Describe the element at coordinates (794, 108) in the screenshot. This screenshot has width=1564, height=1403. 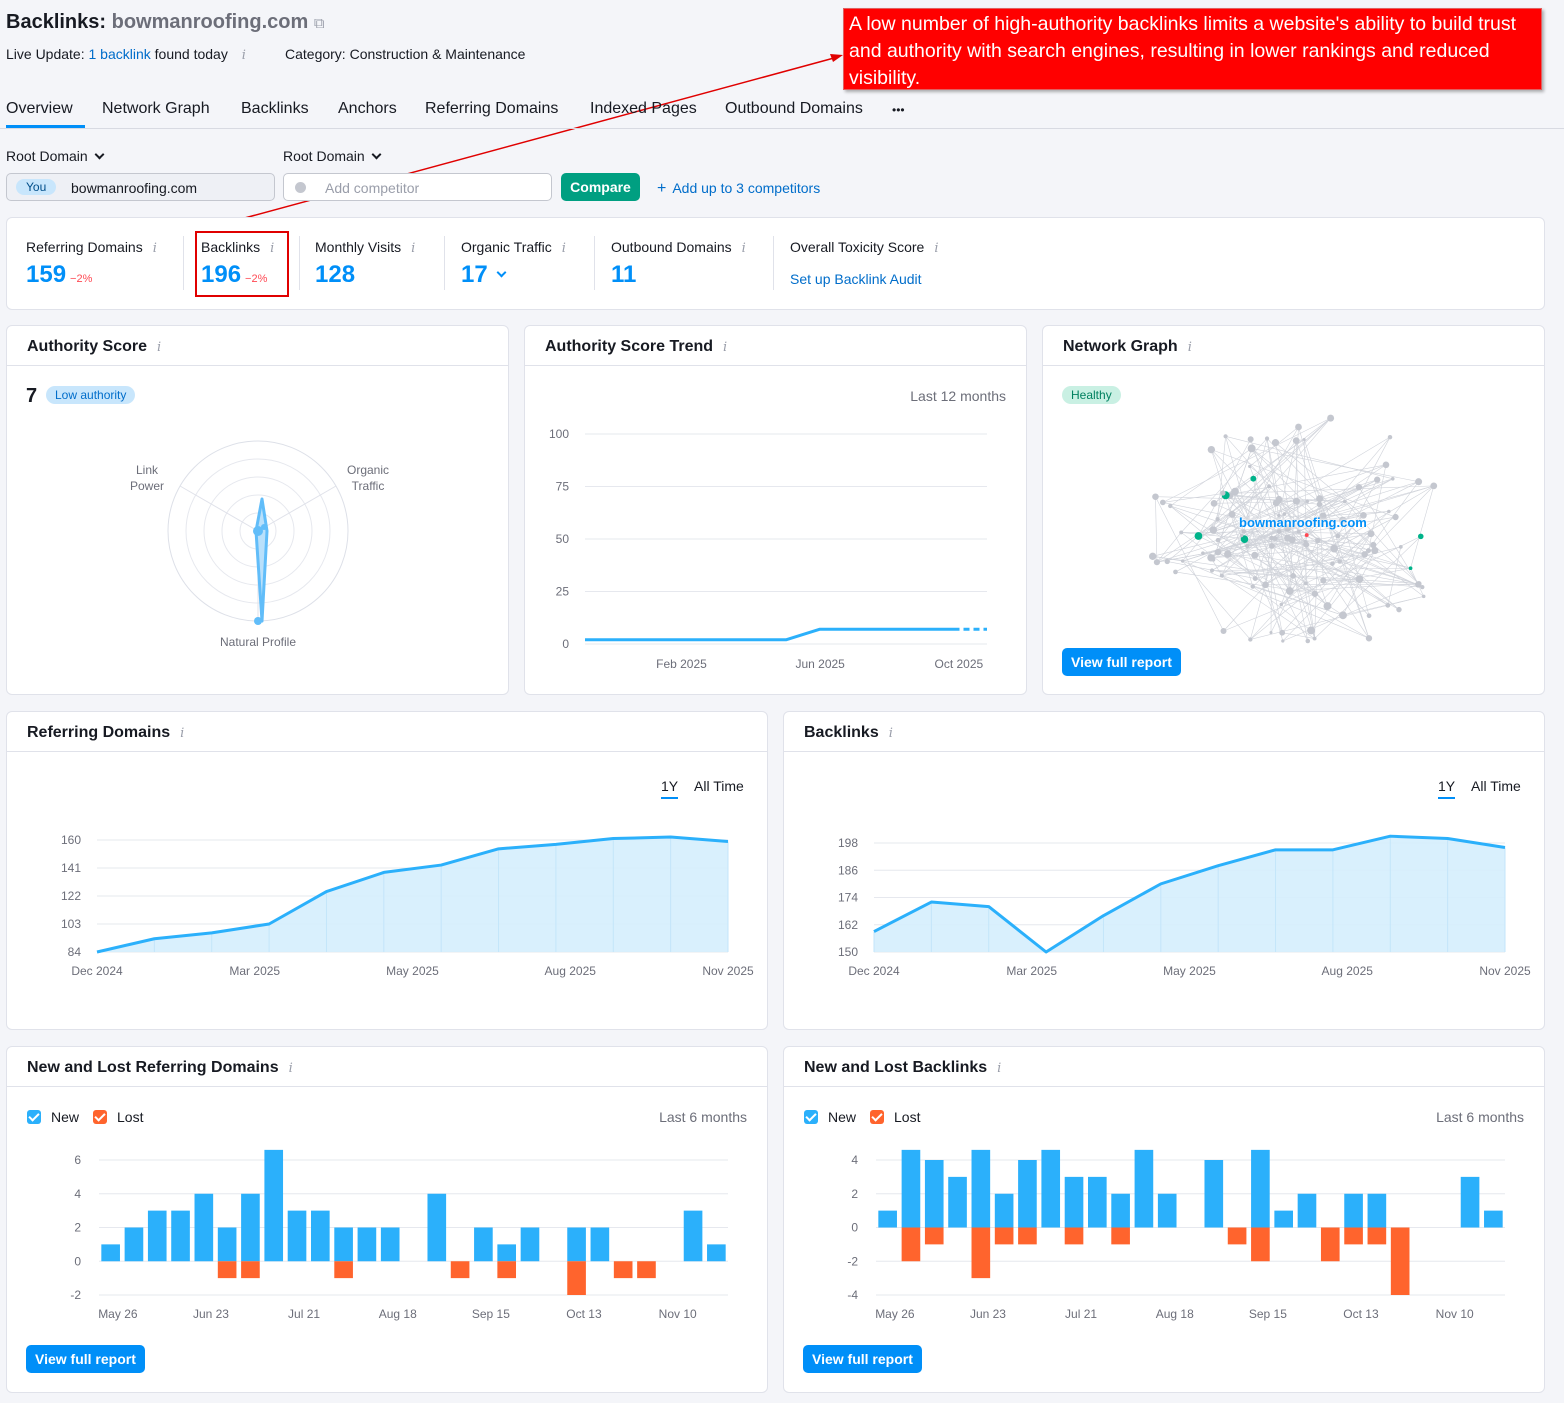
I see `tab-outbound-domains: Outbound Domains` at that location.